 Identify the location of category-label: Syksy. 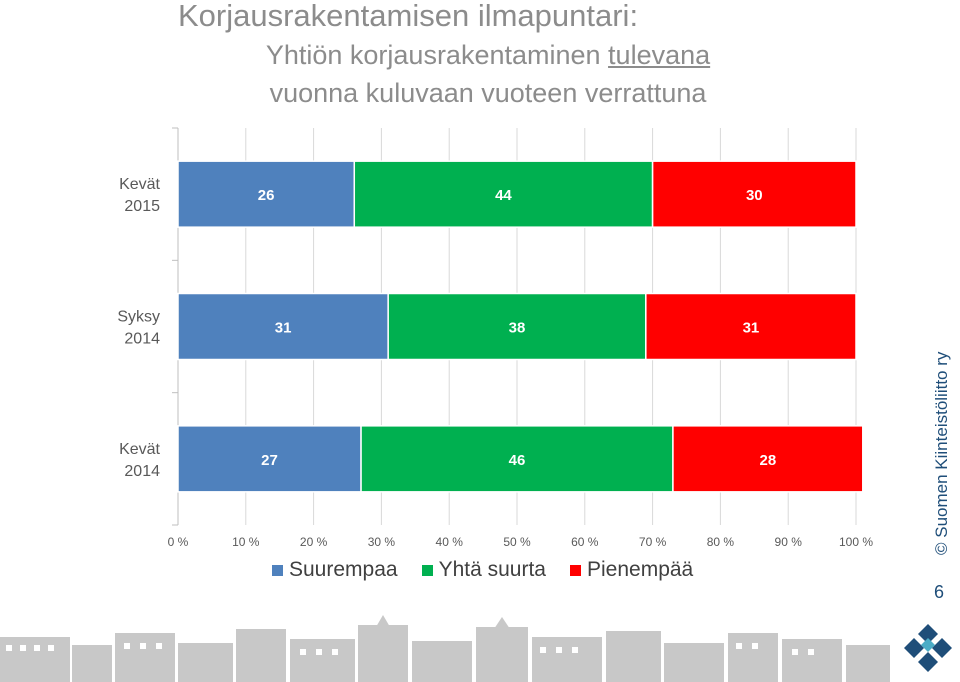
(138, 317).